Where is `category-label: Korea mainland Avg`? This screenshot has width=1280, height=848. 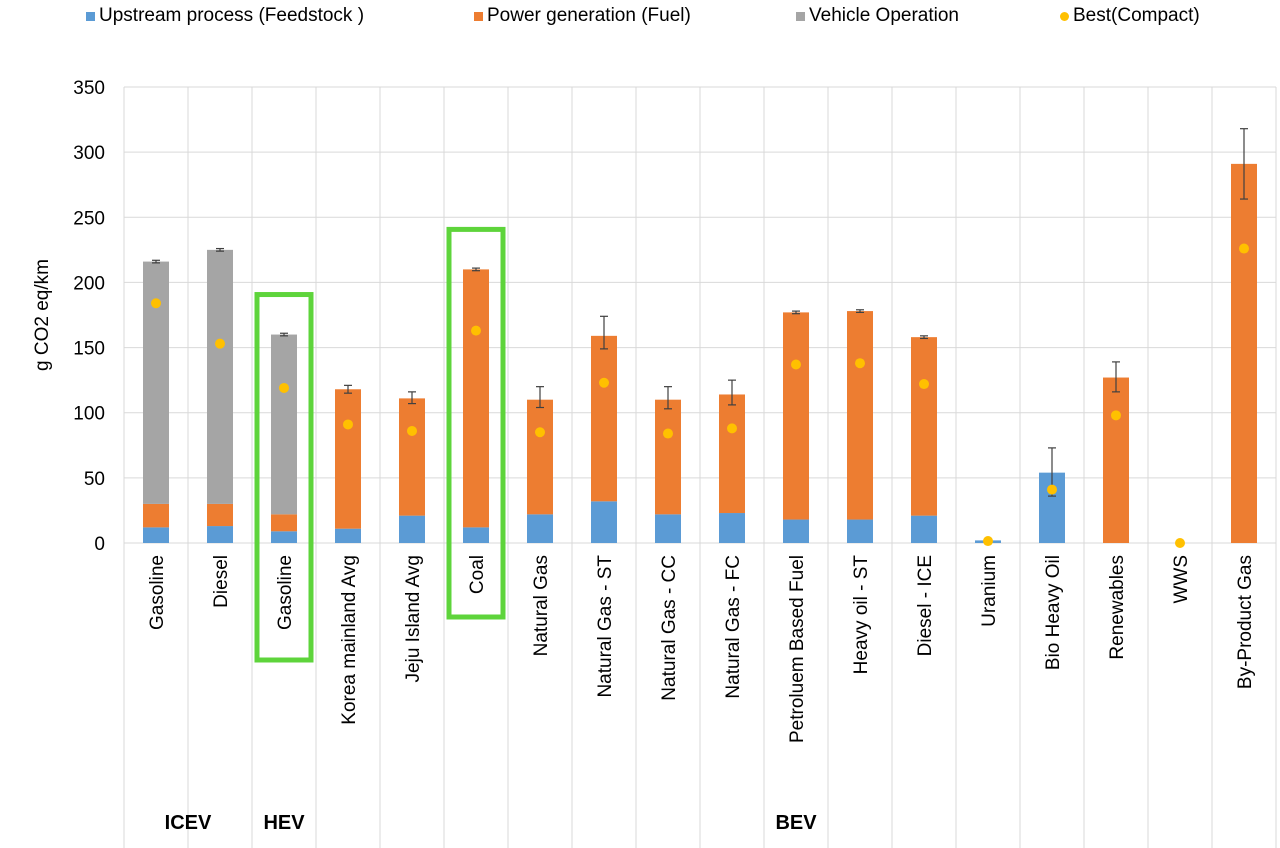
category-label: Korea mainland Avg is located at coordinates (349, 640).